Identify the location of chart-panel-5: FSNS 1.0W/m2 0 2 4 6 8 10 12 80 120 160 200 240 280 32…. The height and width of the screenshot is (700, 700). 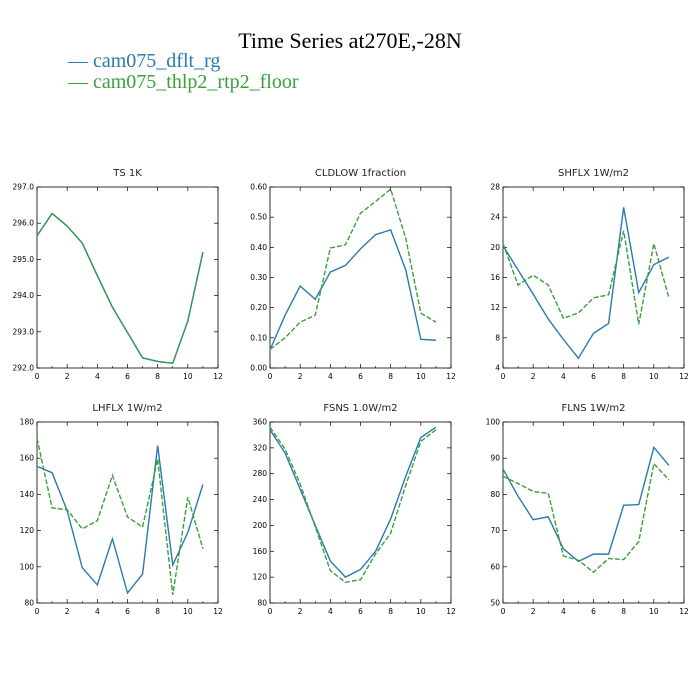
(354, 509).